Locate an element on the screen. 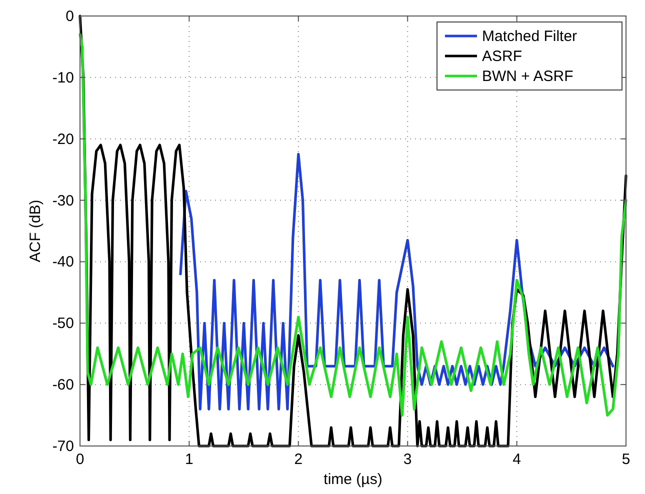  y-tick-label: -30 is located at coordinates (63, 201).